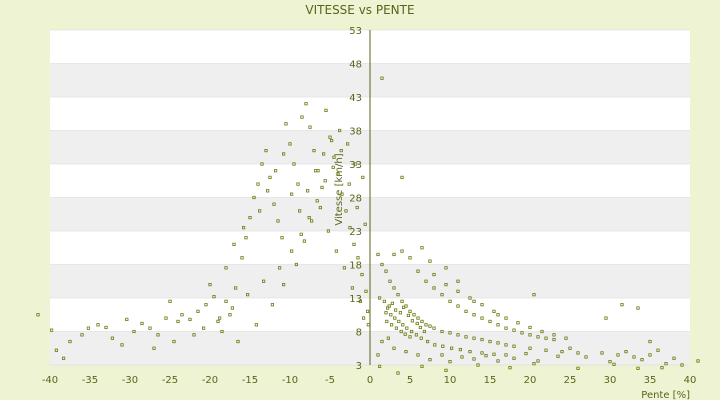 The width and height of the screenshot is (720, 400). Describe the element at coordinates (530, 380) in the screenshot. I see `x-tick-label: 20` at that location.